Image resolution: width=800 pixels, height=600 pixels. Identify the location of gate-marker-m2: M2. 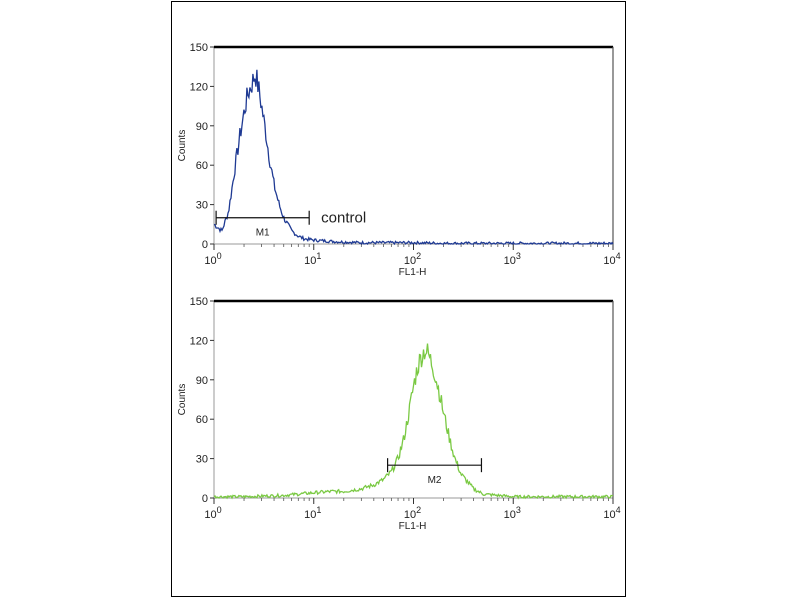
(435, 472).